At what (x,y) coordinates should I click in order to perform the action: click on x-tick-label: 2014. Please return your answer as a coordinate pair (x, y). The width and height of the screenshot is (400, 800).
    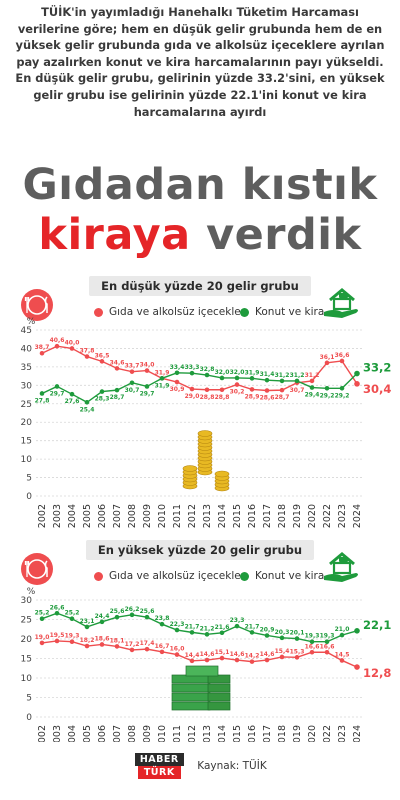
    Looking at the image, I should click on (222, 733).